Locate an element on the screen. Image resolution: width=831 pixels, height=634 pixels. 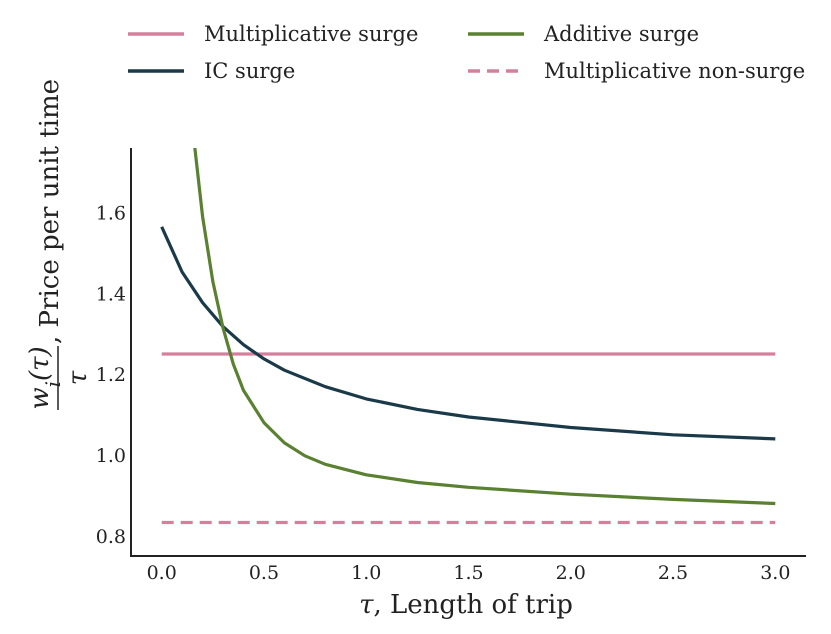
y-ticks: 0.8 1.0 1.2 1.4 1.6 is located at coordinates (111, 375).